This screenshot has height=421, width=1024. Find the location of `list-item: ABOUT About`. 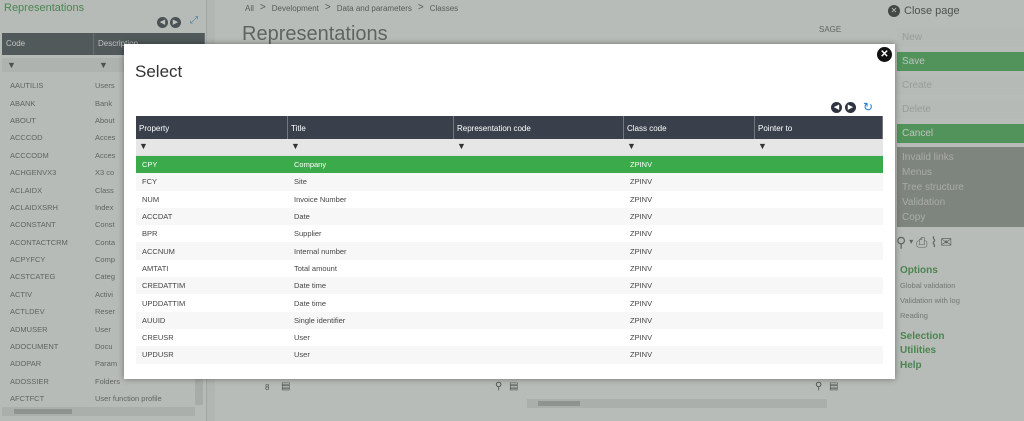

list-item: ABOUT About is located at coordinates (98, 120).